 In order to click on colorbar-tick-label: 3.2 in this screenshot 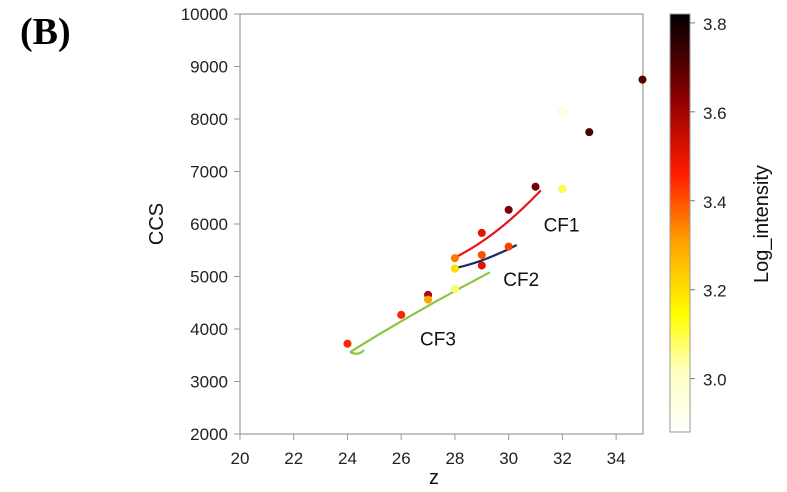, I will do `click(715, 291)`.